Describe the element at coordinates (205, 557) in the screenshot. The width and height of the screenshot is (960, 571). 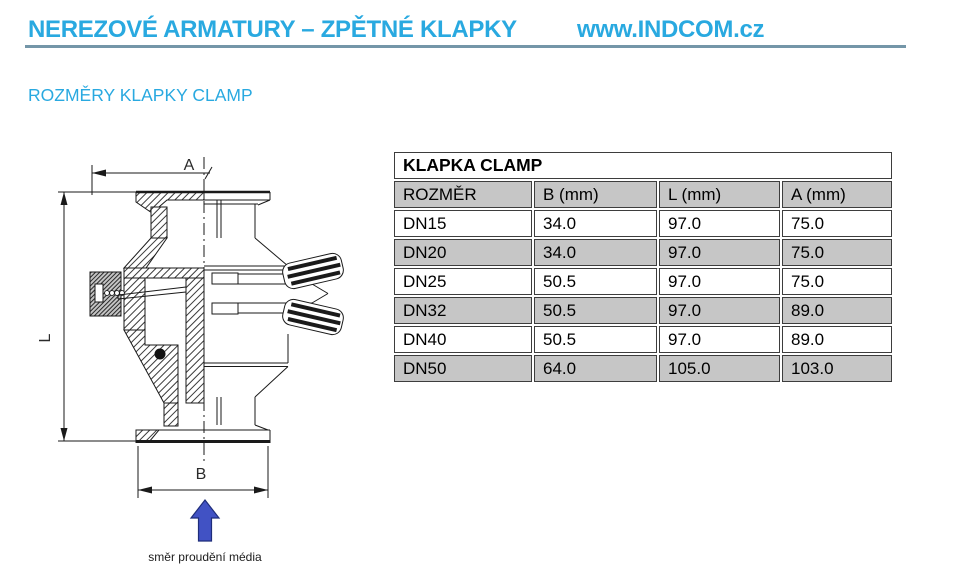
I see `flow-caption: směr proudění média` at that location.